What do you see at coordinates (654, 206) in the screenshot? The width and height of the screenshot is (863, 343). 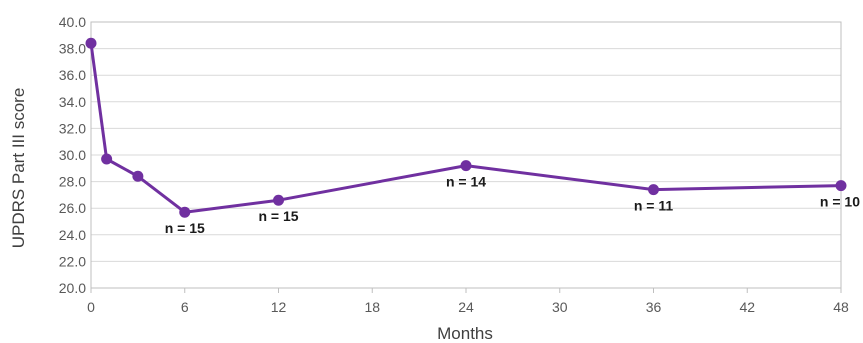 I see `n-label-3: n = 11` at bounding box center [654, 206].